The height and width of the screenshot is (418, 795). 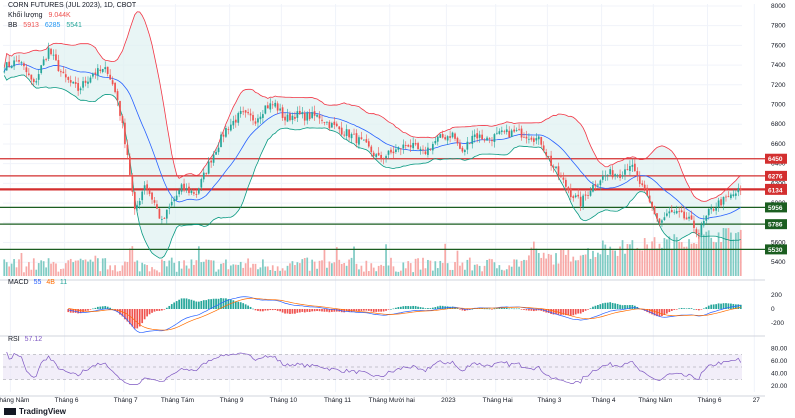 What do you see at coordinates (33, 339) in the screenshot?
I see `rsi-value: 57.12` at bounding box center [33, 339].